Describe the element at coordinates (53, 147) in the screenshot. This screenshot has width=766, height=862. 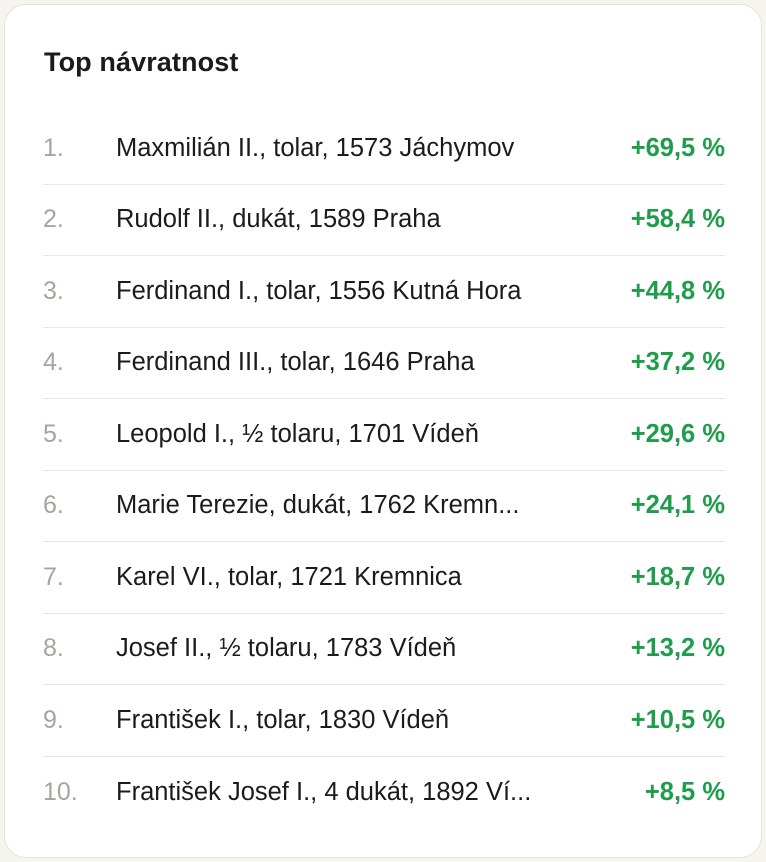
I see `rank-number: 1.` at that location.